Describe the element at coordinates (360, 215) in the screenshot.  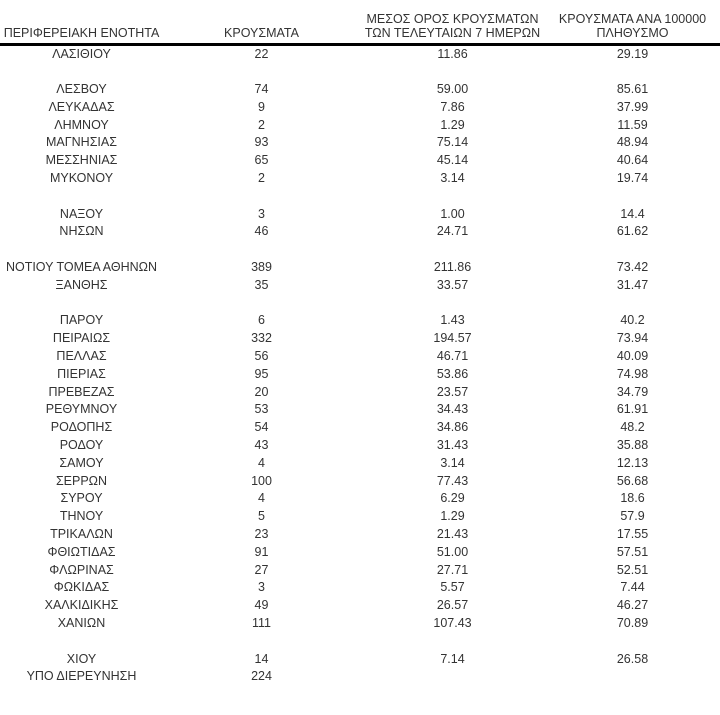
I see `table-row: ΝΑΞΟΥ 3 1.00 14.4` at that location.